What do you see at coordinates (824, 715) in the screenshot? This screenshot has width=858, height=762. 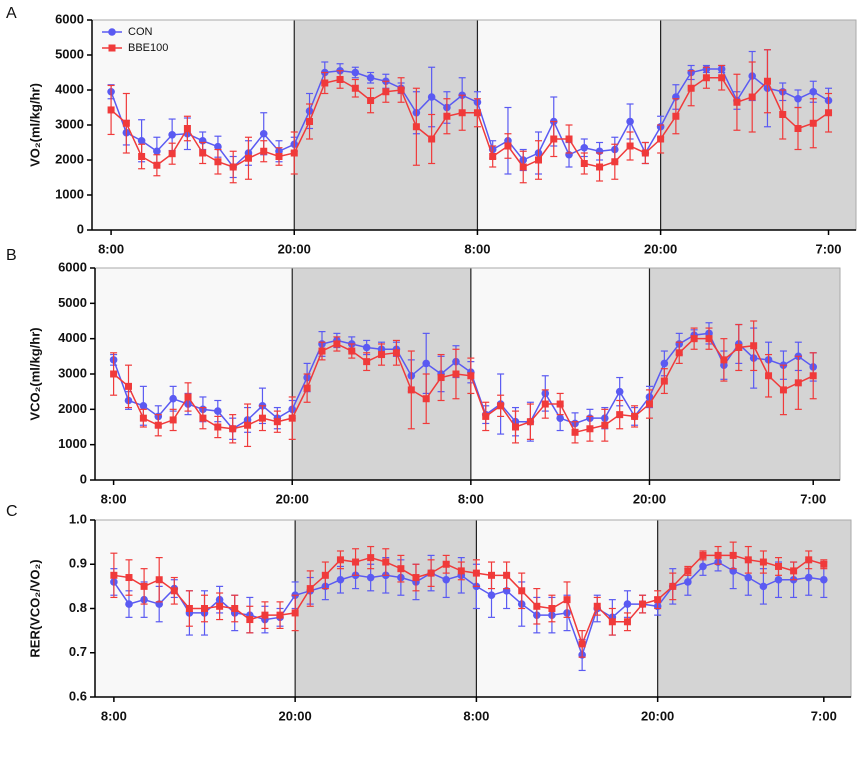 I see `x-tick-label: 7:00` at bounding box center [824, 715].